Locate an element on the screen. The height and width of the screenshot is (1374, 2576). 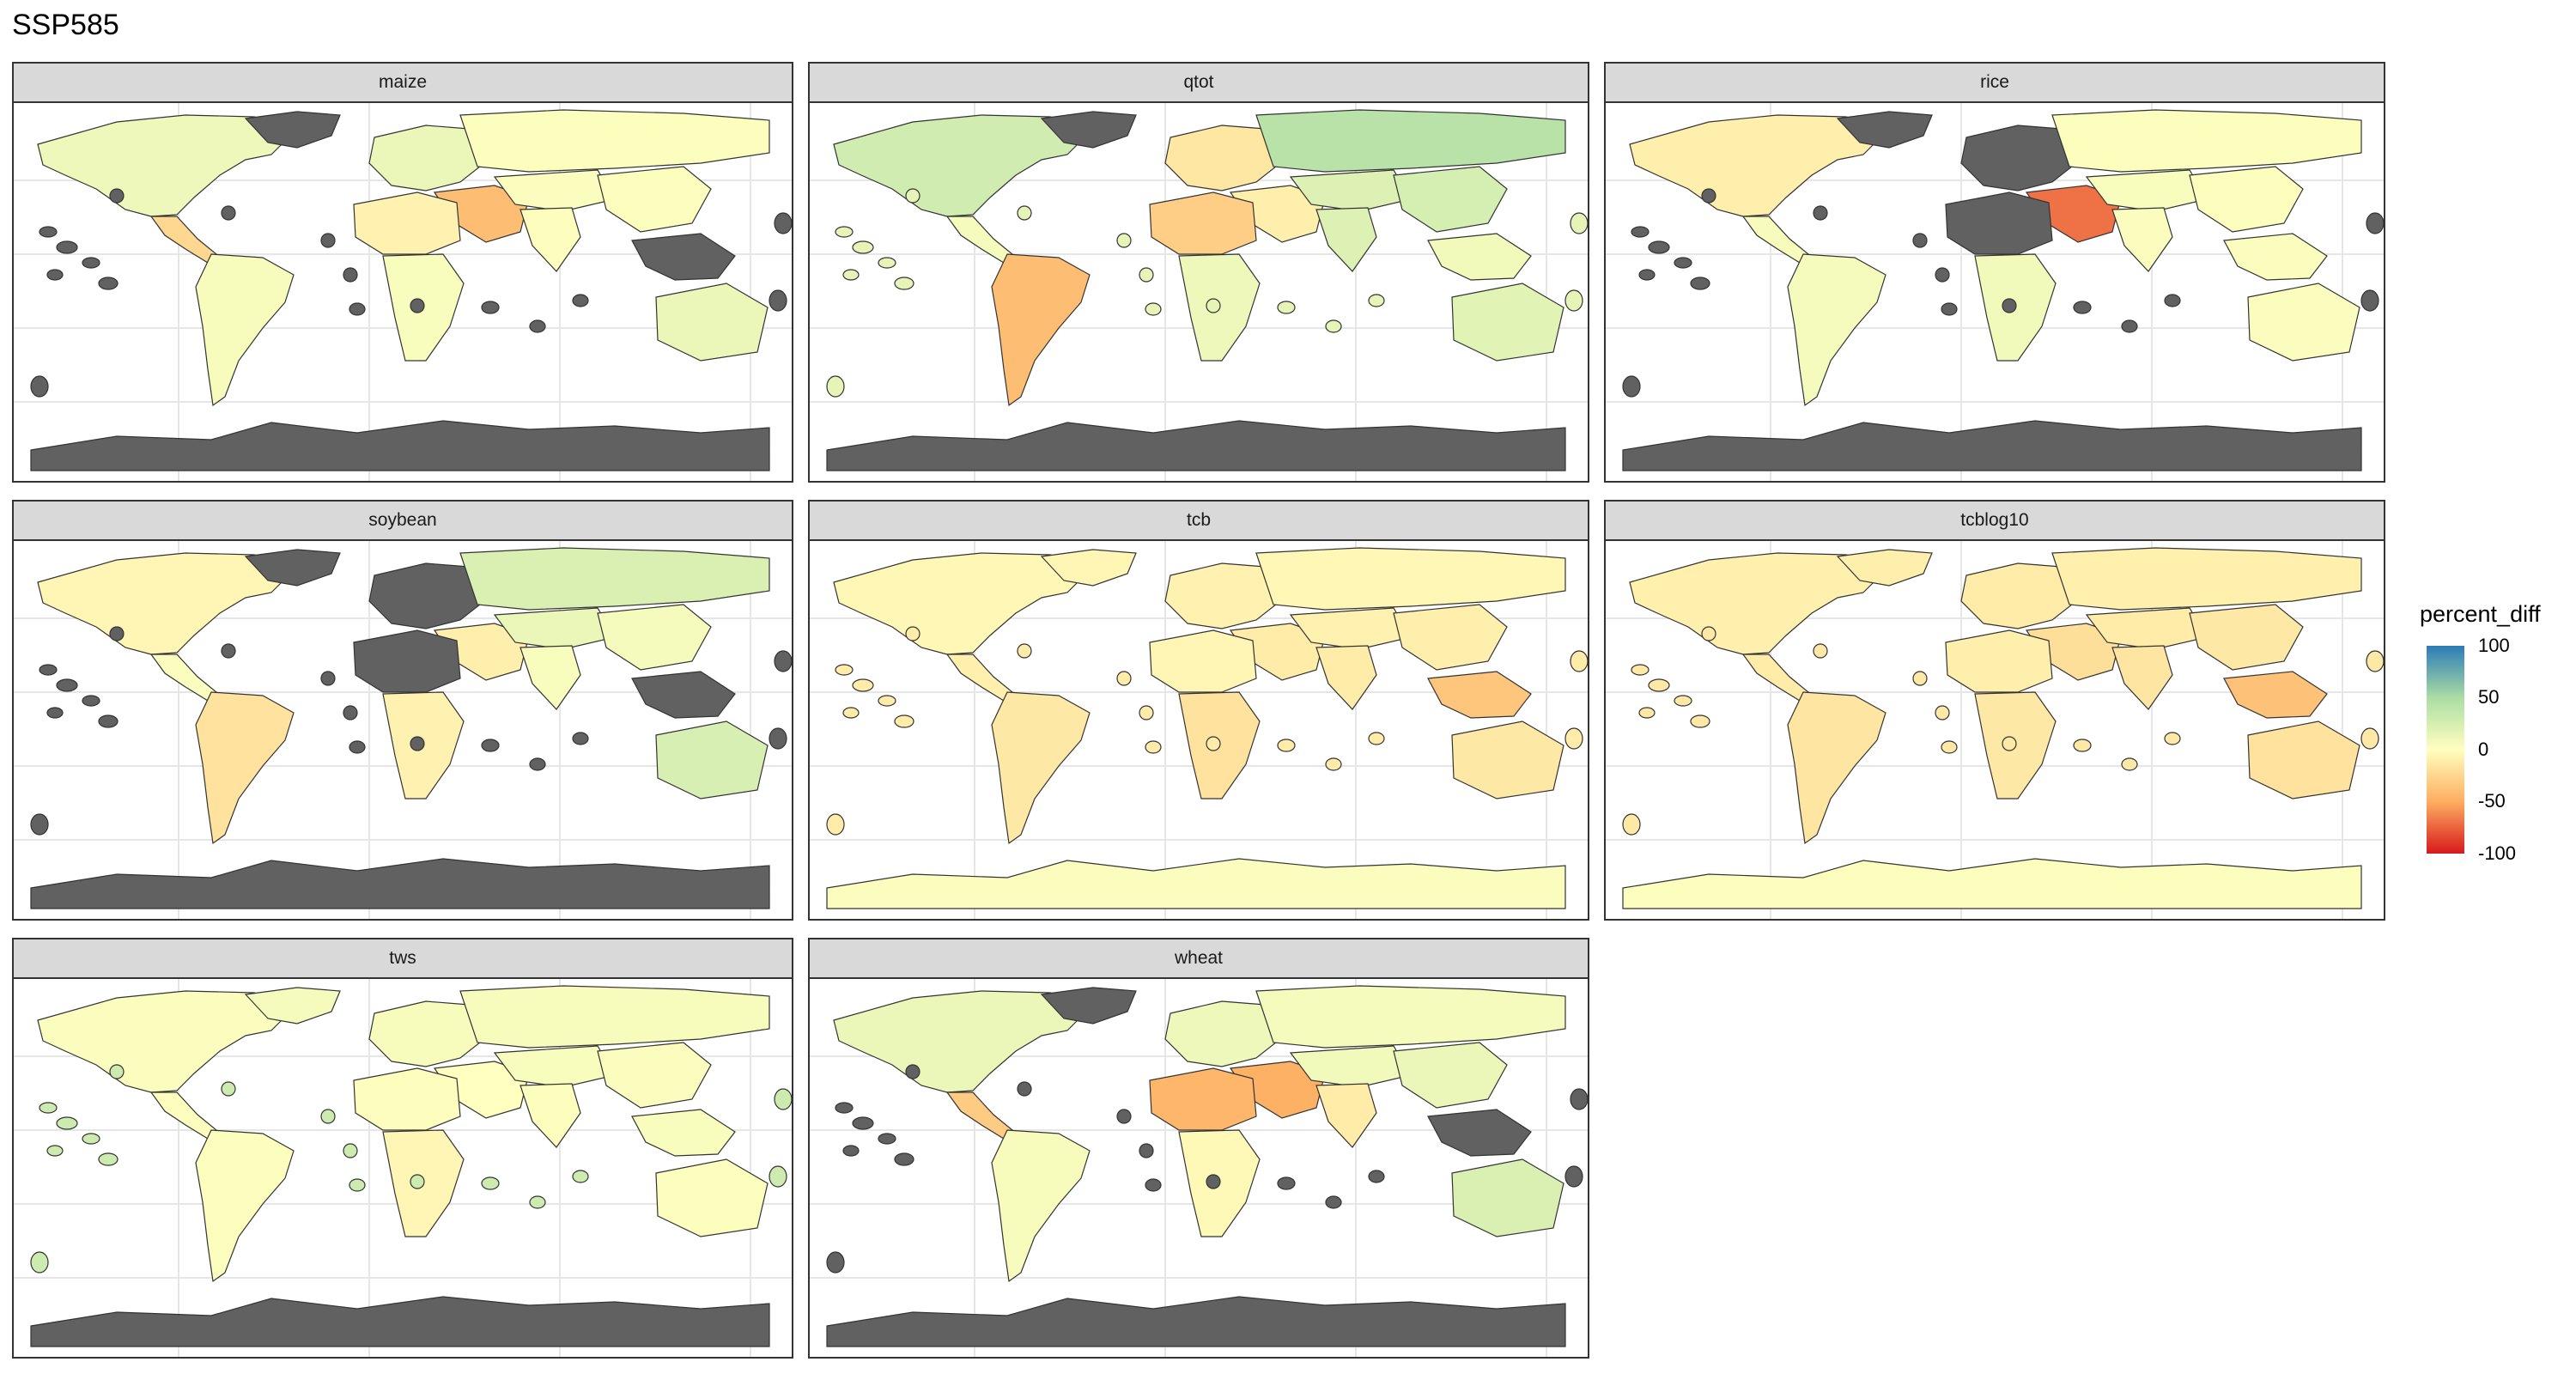
facet-strip-label: tws is located at coordinates (402, 958).